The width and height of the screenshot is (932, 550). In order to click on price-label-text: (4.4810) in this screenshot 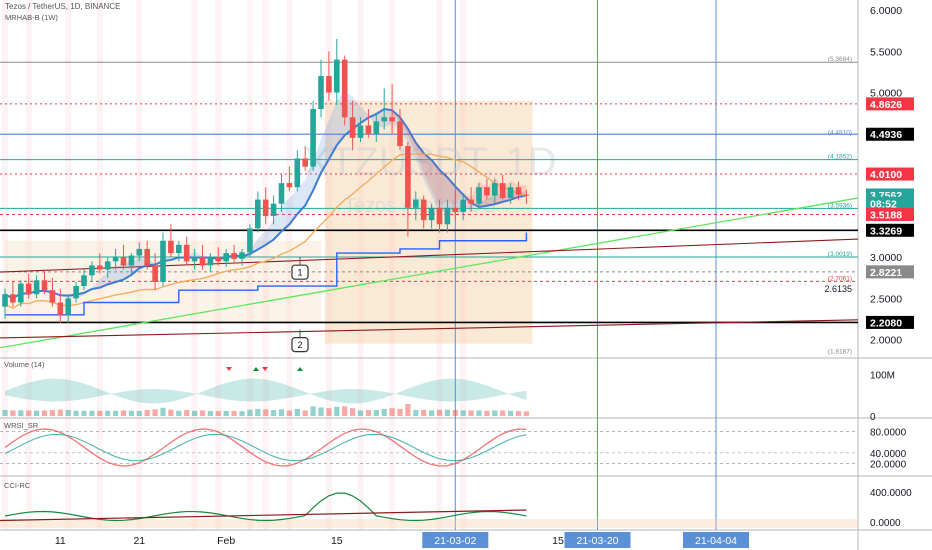, I will do `click(840, 132)`.